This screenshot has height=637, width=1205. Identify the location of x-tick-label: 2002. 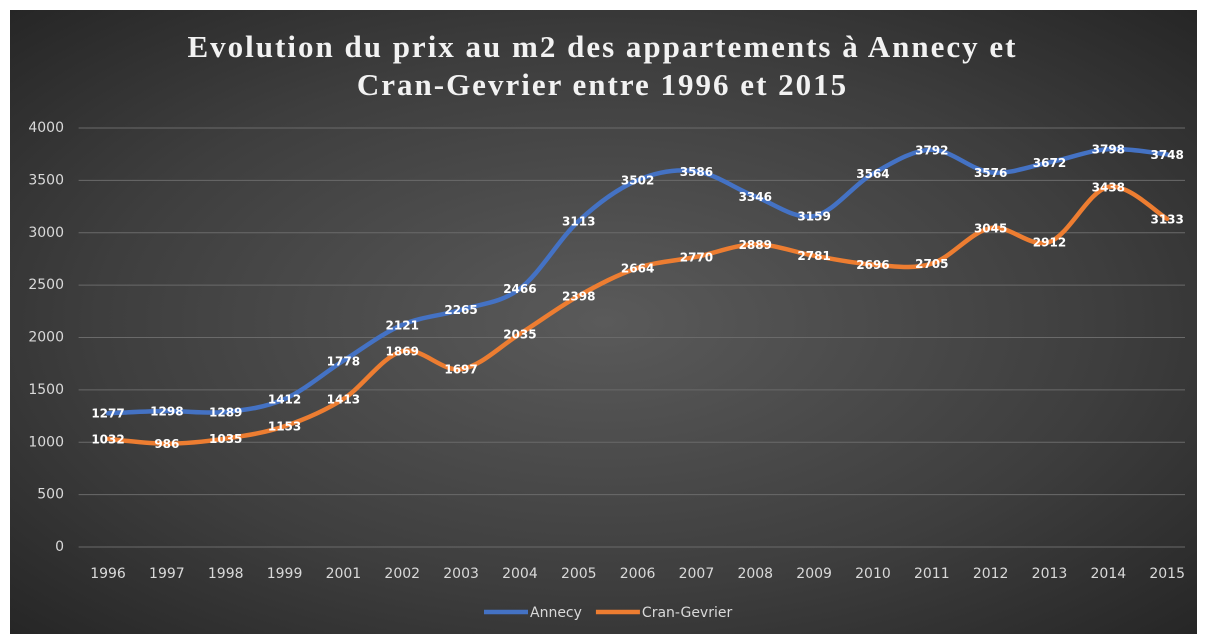
(402, 574).